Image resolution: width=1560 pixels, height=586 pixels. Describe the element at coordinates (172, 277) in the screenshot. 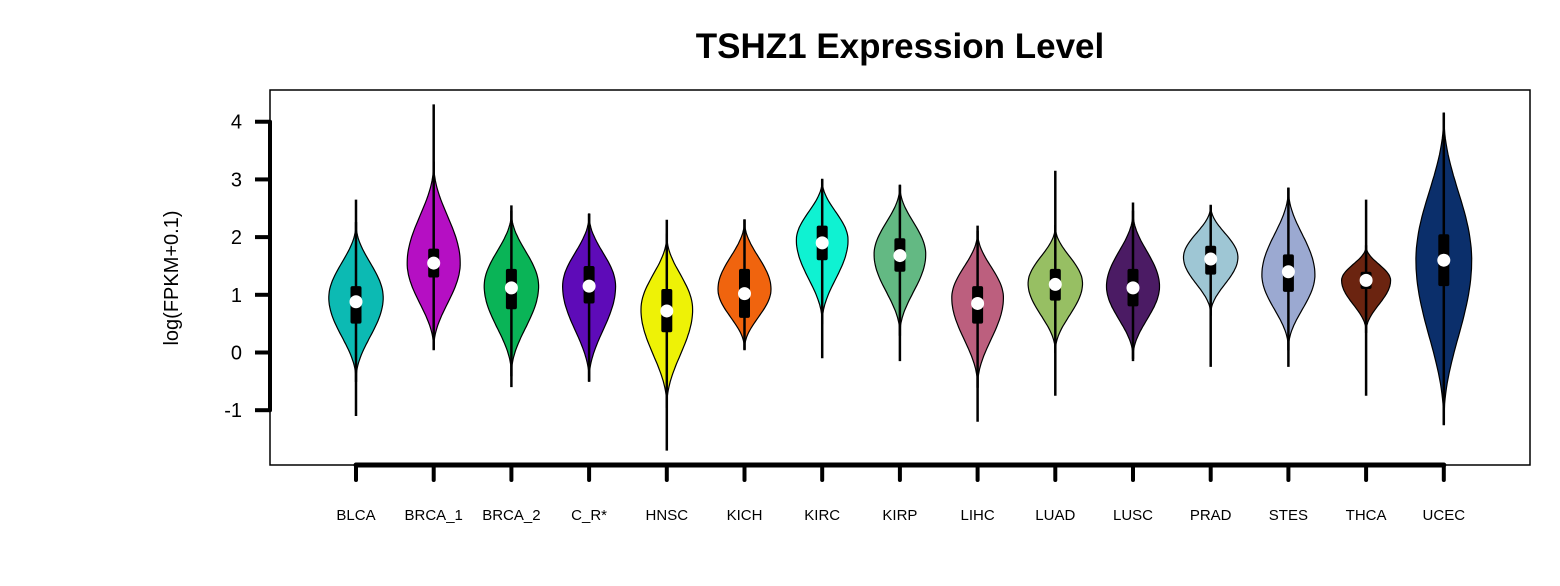

I see `y-axis-label: log(FPKM+0.1)` at that location.